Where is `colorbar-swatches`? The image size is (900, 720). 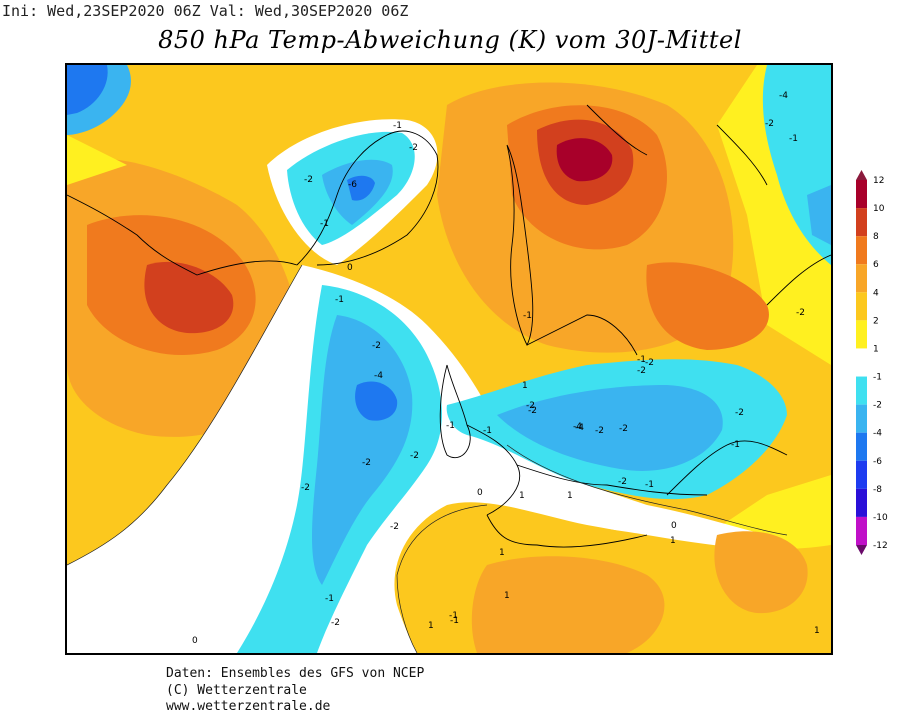
colorbar-swatches is located at coordinates (861, 362).